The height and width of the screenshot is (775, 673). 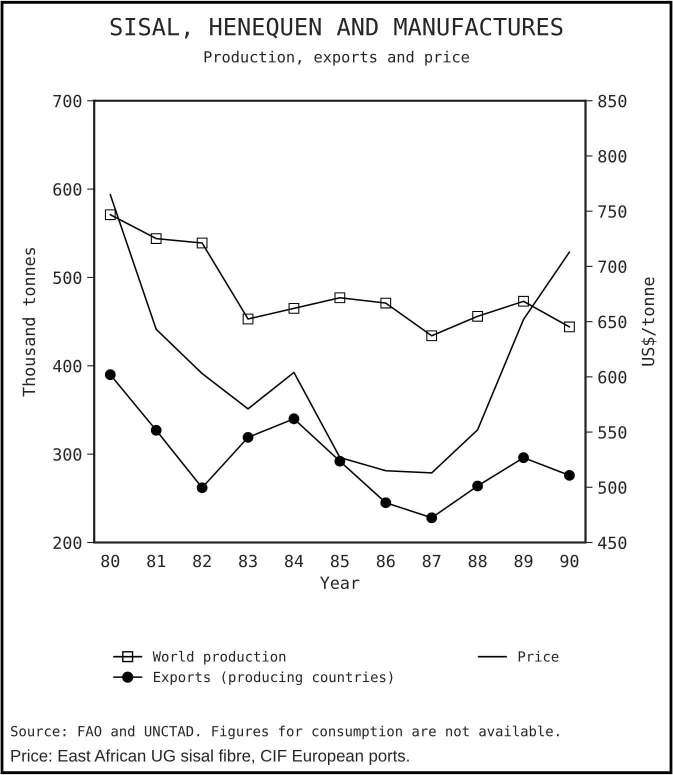 What do you see at coordinates (110, 561) in the screenshot?
I see `x-tick-label: 80` at bounding box center [110, 561].